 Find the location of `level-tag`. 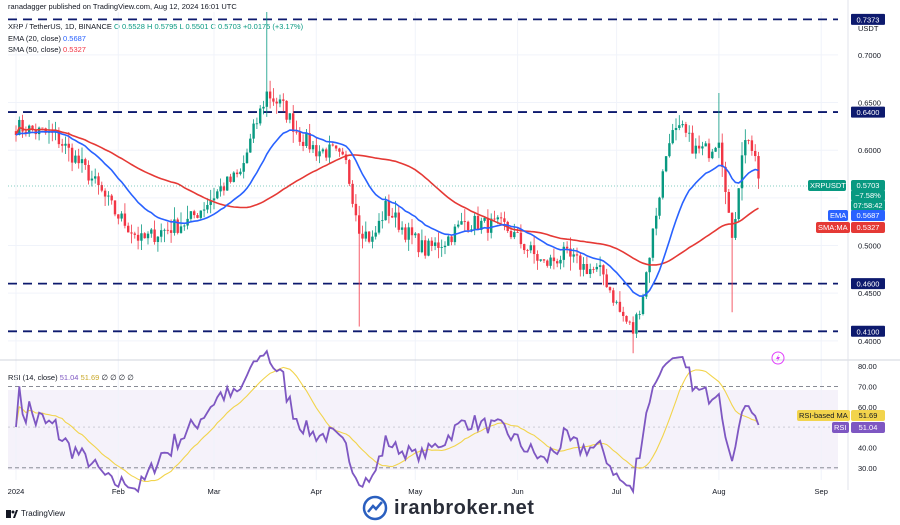

level-tag is located at coordinates (868, 19).